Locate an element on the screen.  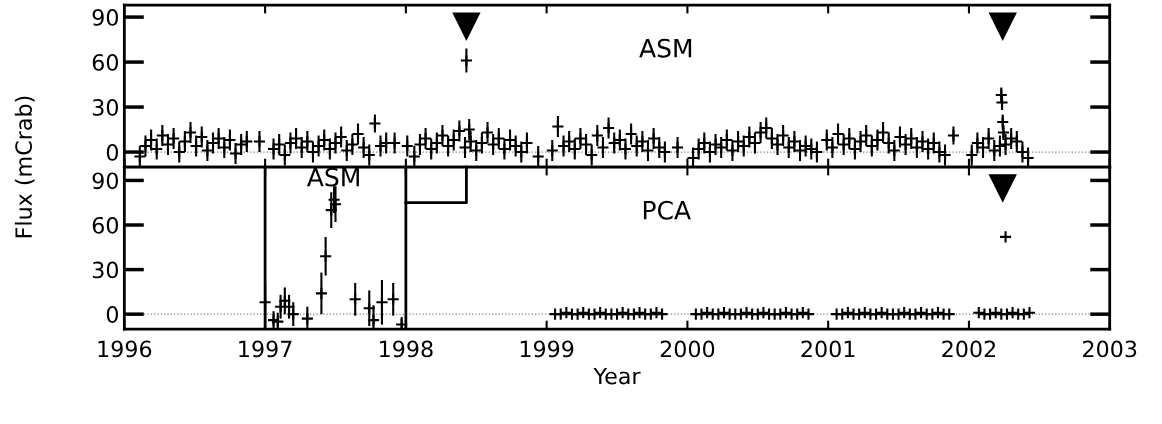
text: PCA is located at coordinates (667, 210).